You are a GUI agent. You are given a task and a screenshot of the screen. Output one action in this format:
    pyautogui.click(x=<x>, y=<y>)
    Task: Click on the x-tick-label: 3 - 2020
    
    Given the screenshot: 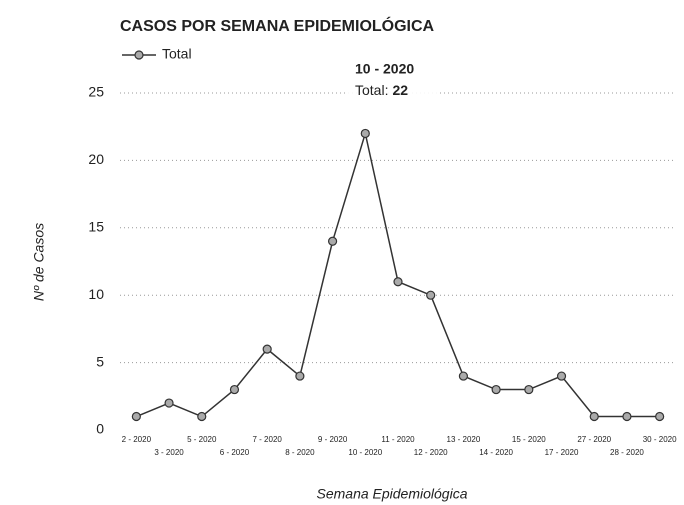 What is the action you would take?
    pyautogui.click(x=169, y=452)
    